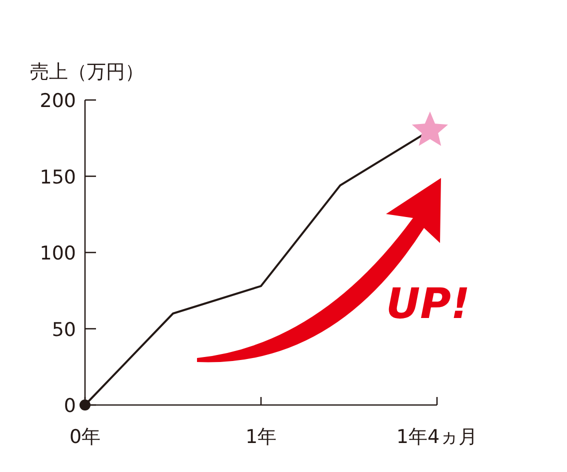 Image resolution: width=567 pixels, height=472 pixels. What do you see at coordinates (58, 177) in the screenshot?
I see `y-tick-label: 150` at bounding box center [58, 177].